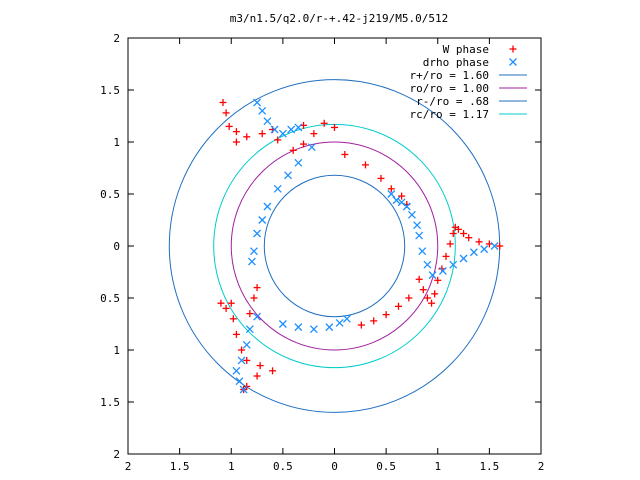  Describe the element at coordinates (456, 62) in the screenshot. I see `legend-label: drho phase` at that location.